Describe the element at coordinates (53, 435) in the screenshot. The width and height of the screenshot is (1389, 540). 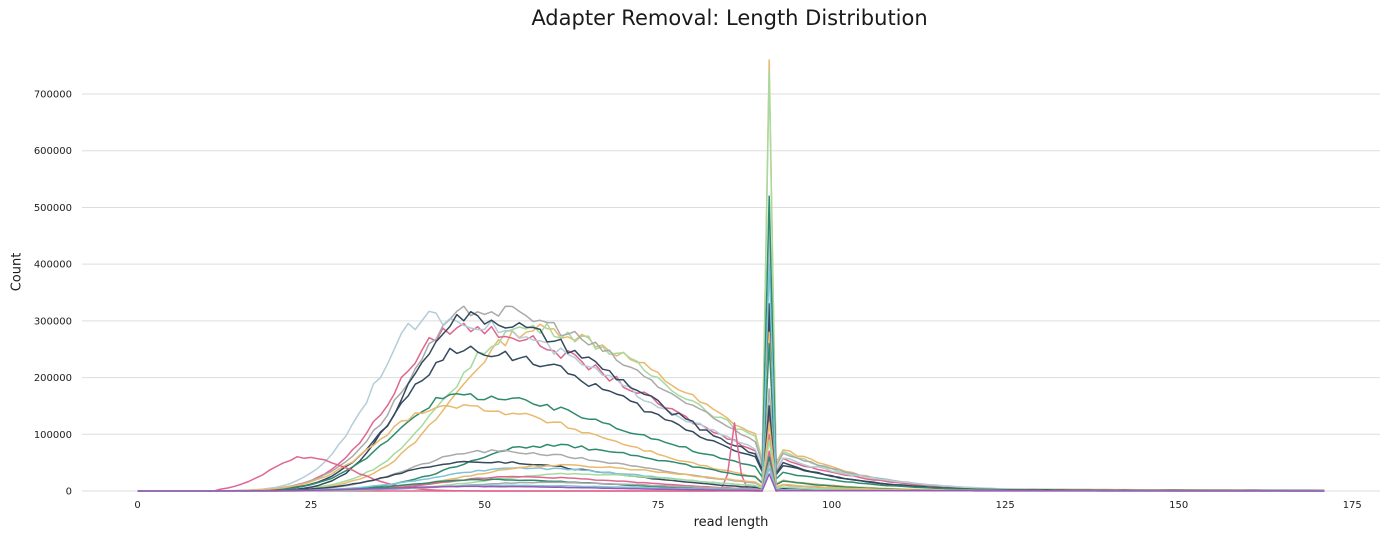
I see `y-tick-label: 100000` at that location.